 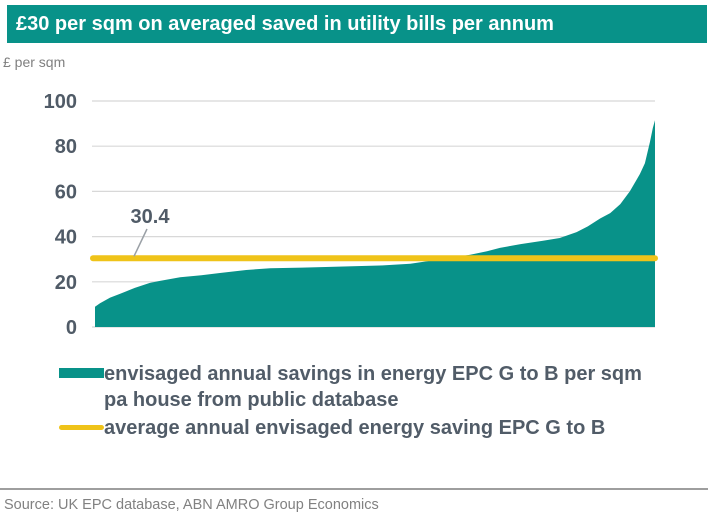 I want to click on average-annotation-label: 30.4, so click(x=151, y=217).